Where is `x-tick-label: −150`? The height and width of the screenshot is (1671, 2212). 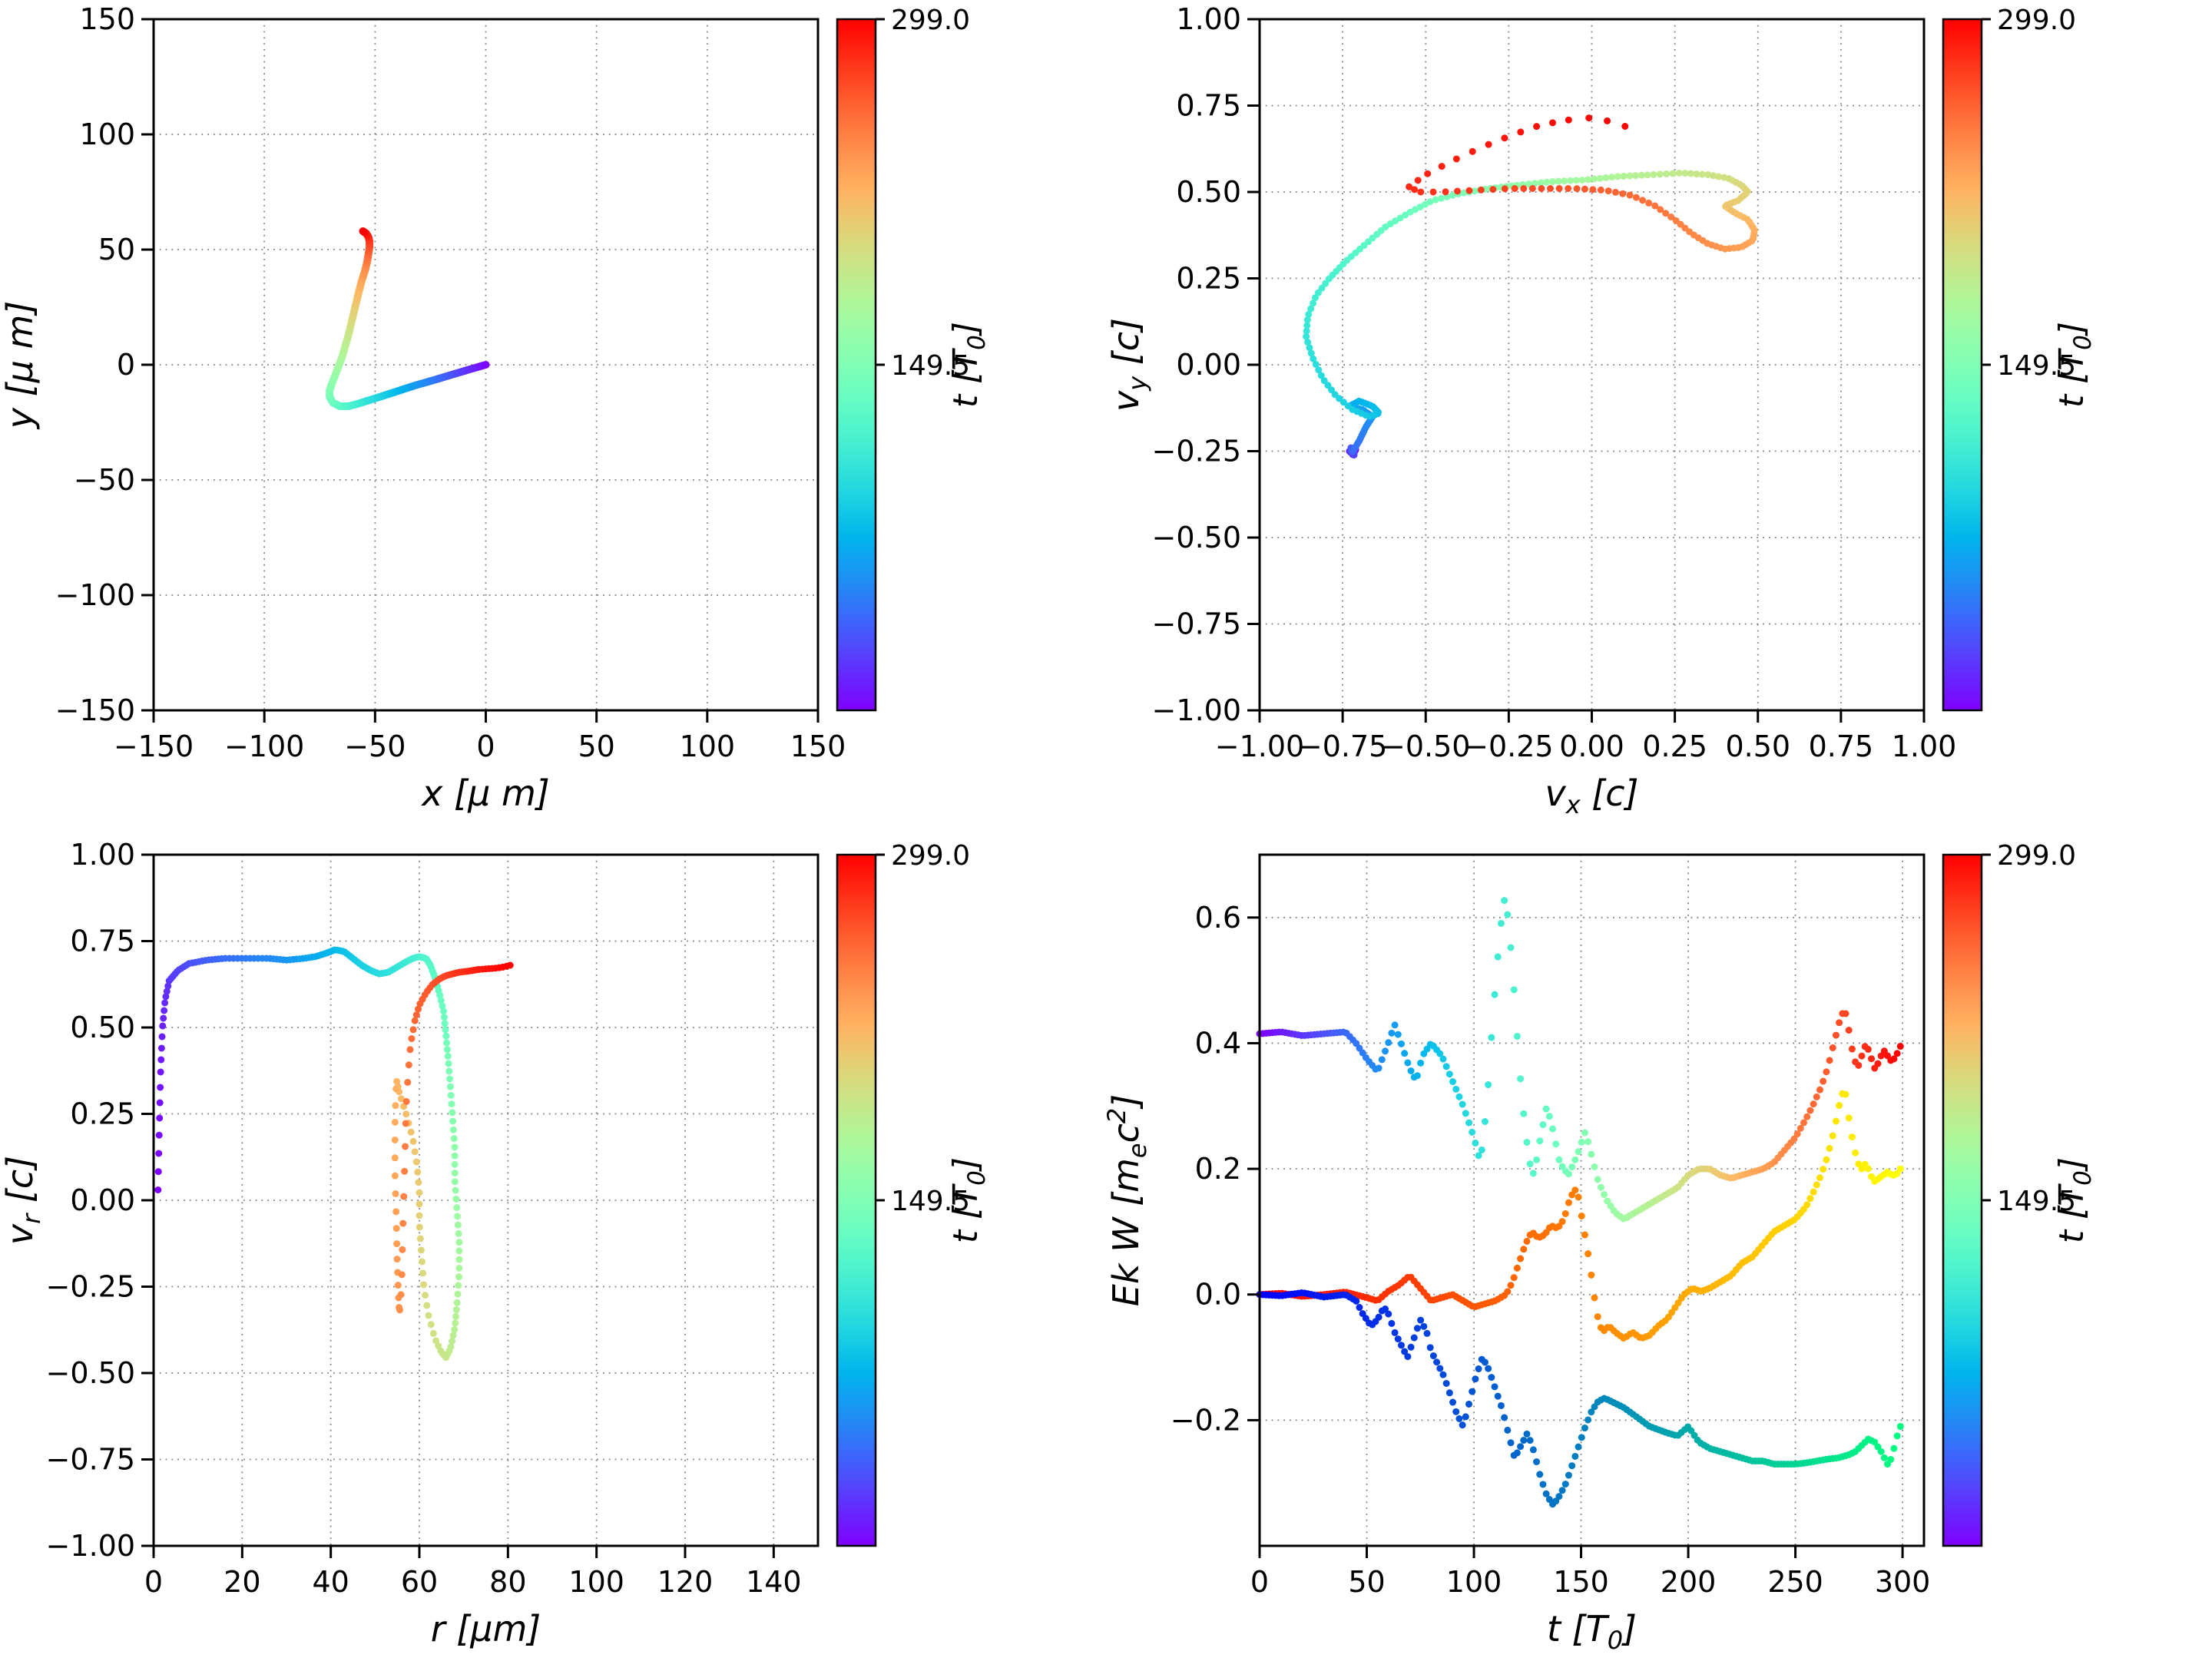 x-tick-label: −150 is located at coordinates (154, 746).